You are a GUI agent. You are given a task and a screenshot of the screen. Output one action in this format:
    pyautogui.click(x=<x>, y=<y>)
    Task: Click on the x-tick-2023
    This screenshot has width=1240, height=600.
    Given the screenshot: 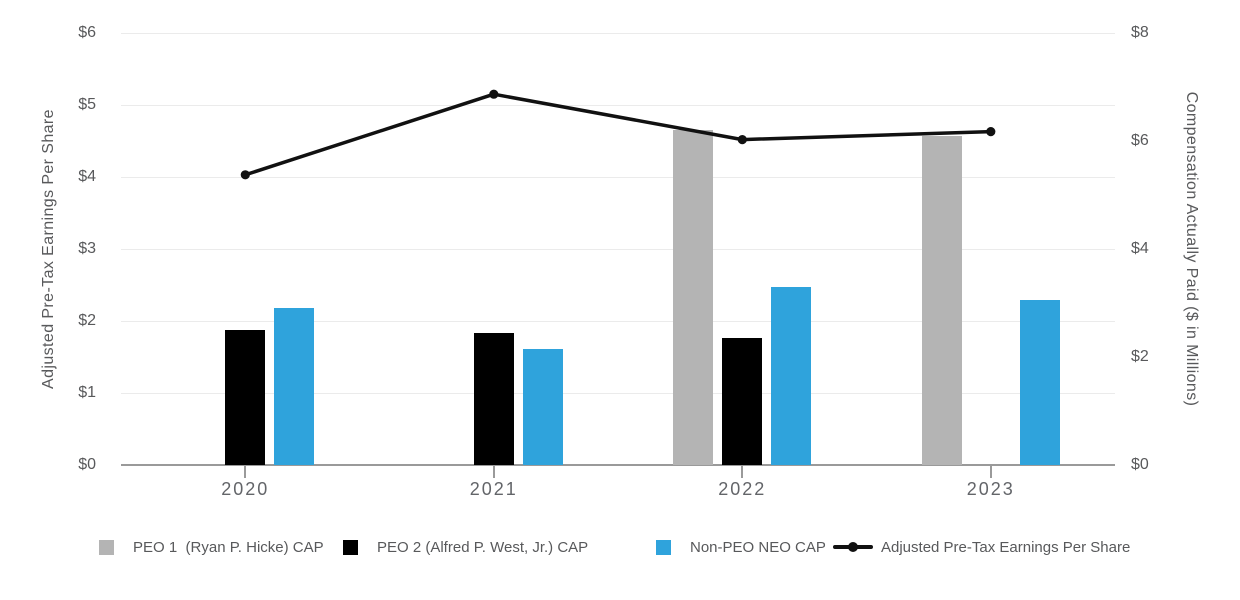 What is the action you would take?
    pyautogui.click(x=990, y=472)
    